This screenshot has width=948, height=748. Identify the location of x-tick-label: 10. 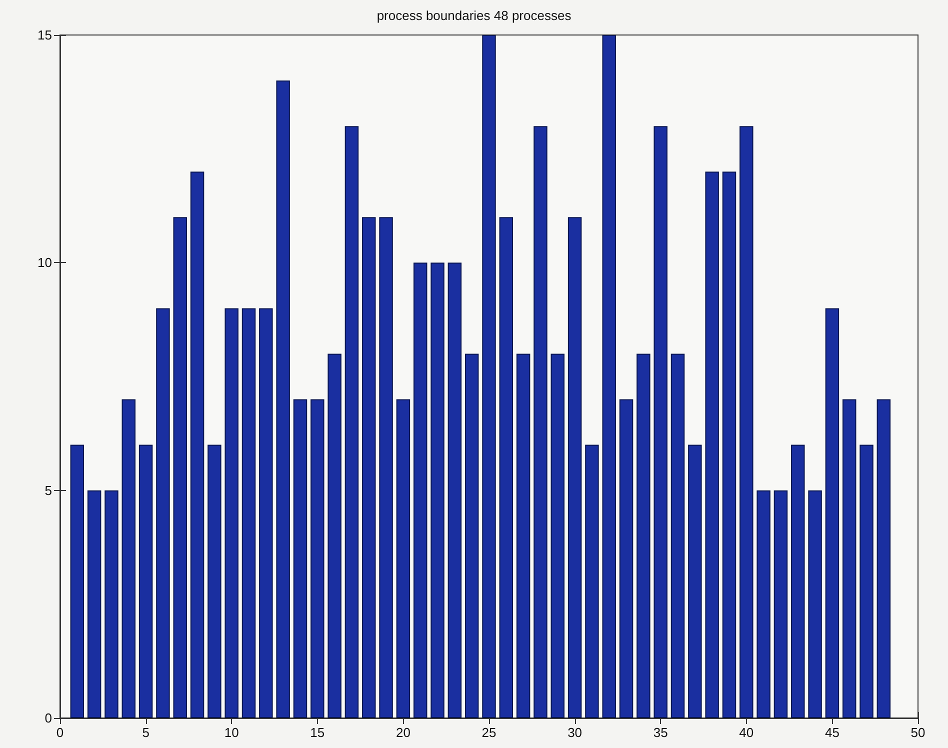
(231, 732).